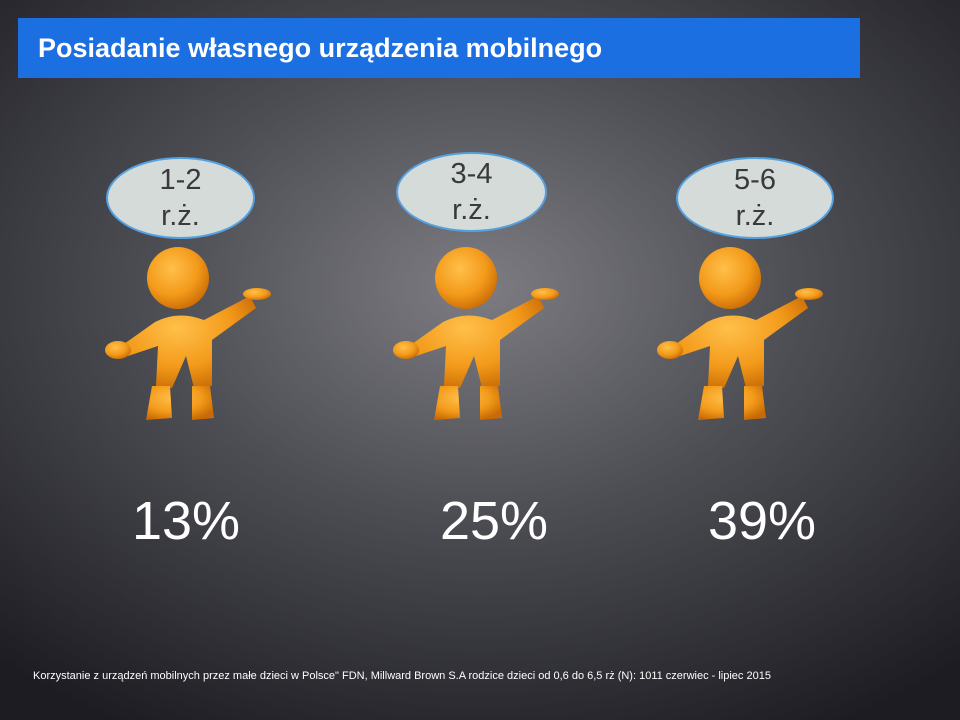  I want to click on age-bubble-2: 3-4 r.ż., so click(471, 192).